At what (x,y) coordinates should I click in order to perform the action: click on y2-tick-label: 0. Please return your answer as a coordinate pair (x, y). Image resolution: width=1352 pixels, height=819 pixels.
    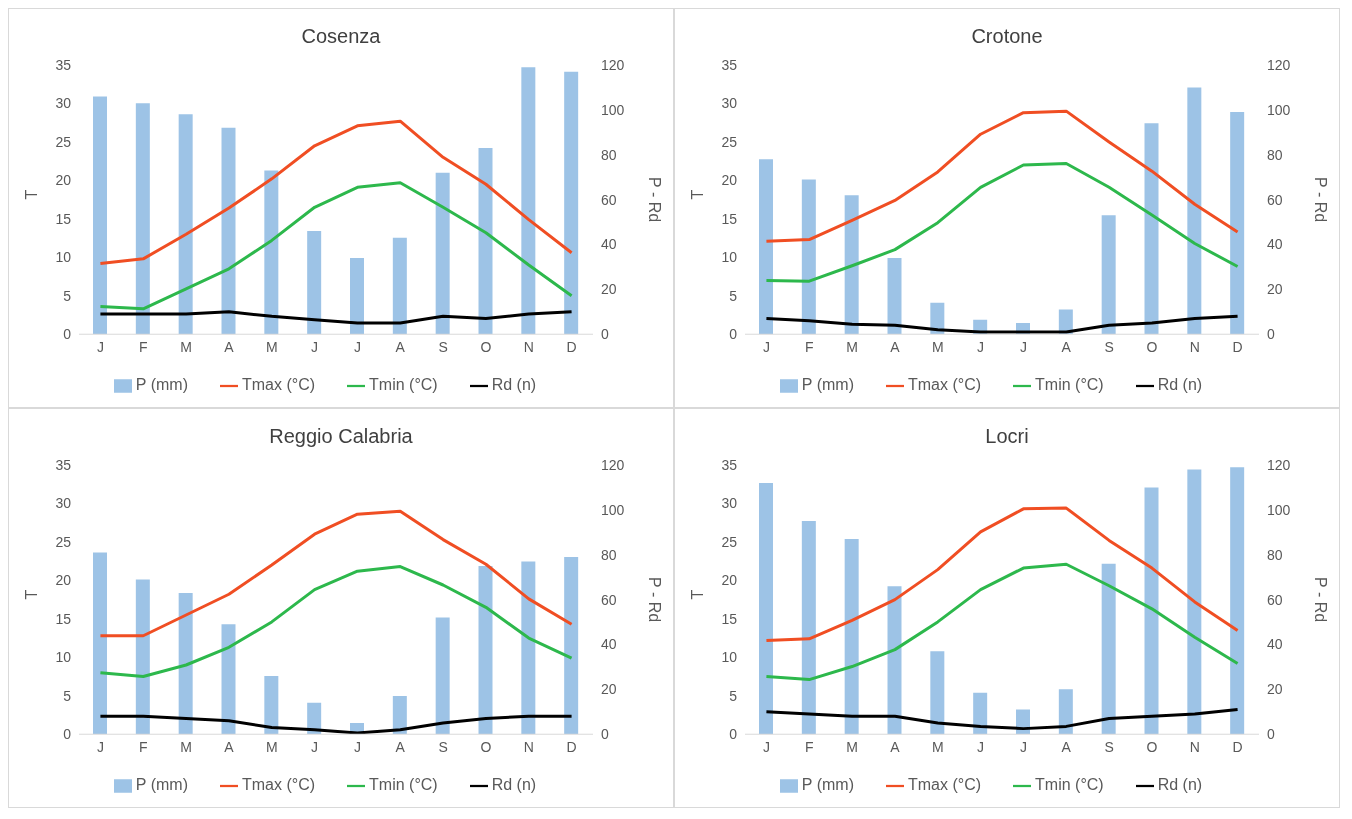
    Looking at the image, I should click on (1271, 334).